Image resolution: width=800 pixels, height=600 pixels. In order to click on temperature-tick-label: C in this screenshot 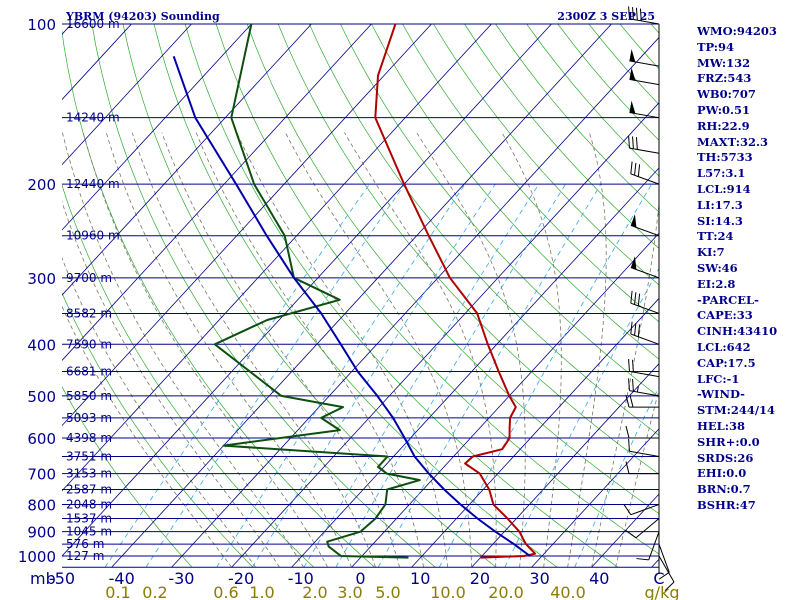, I will do `click(658, 578)`.